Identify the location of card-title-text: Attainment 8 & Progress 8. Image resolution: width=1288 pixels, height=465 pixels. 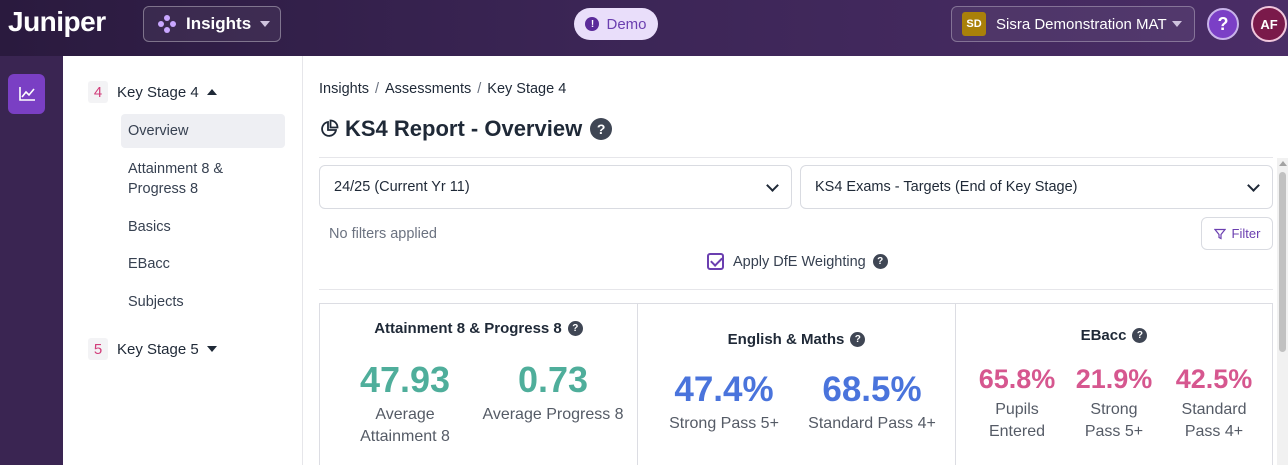
(468, 328).